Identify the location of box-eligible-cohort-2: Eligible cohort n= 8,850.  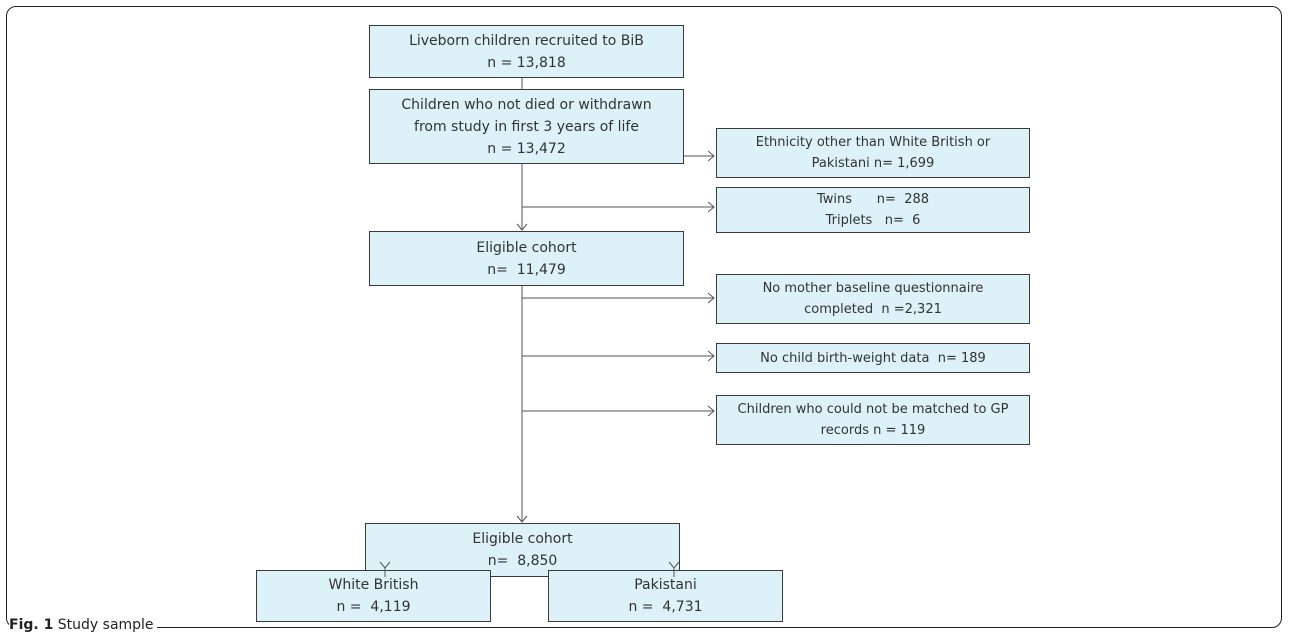
(522, 550).